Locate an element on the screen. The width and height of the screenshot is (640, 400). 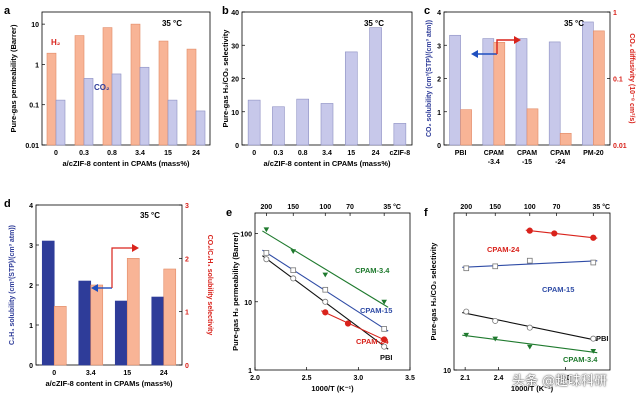
legend-h2: H₂ is located at coordinates (56, 42).